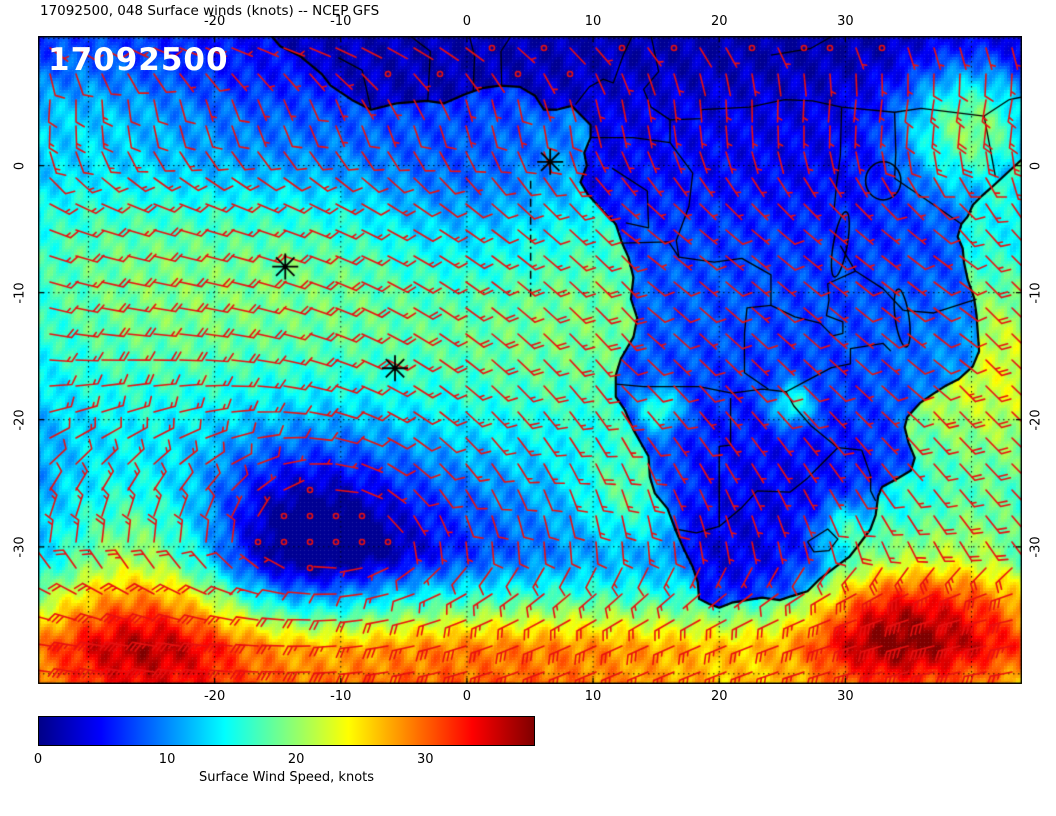  Describe the element at coordinates (1036, 293) in the screenshot. I see `lat-tick-right--10: -10` at that location.